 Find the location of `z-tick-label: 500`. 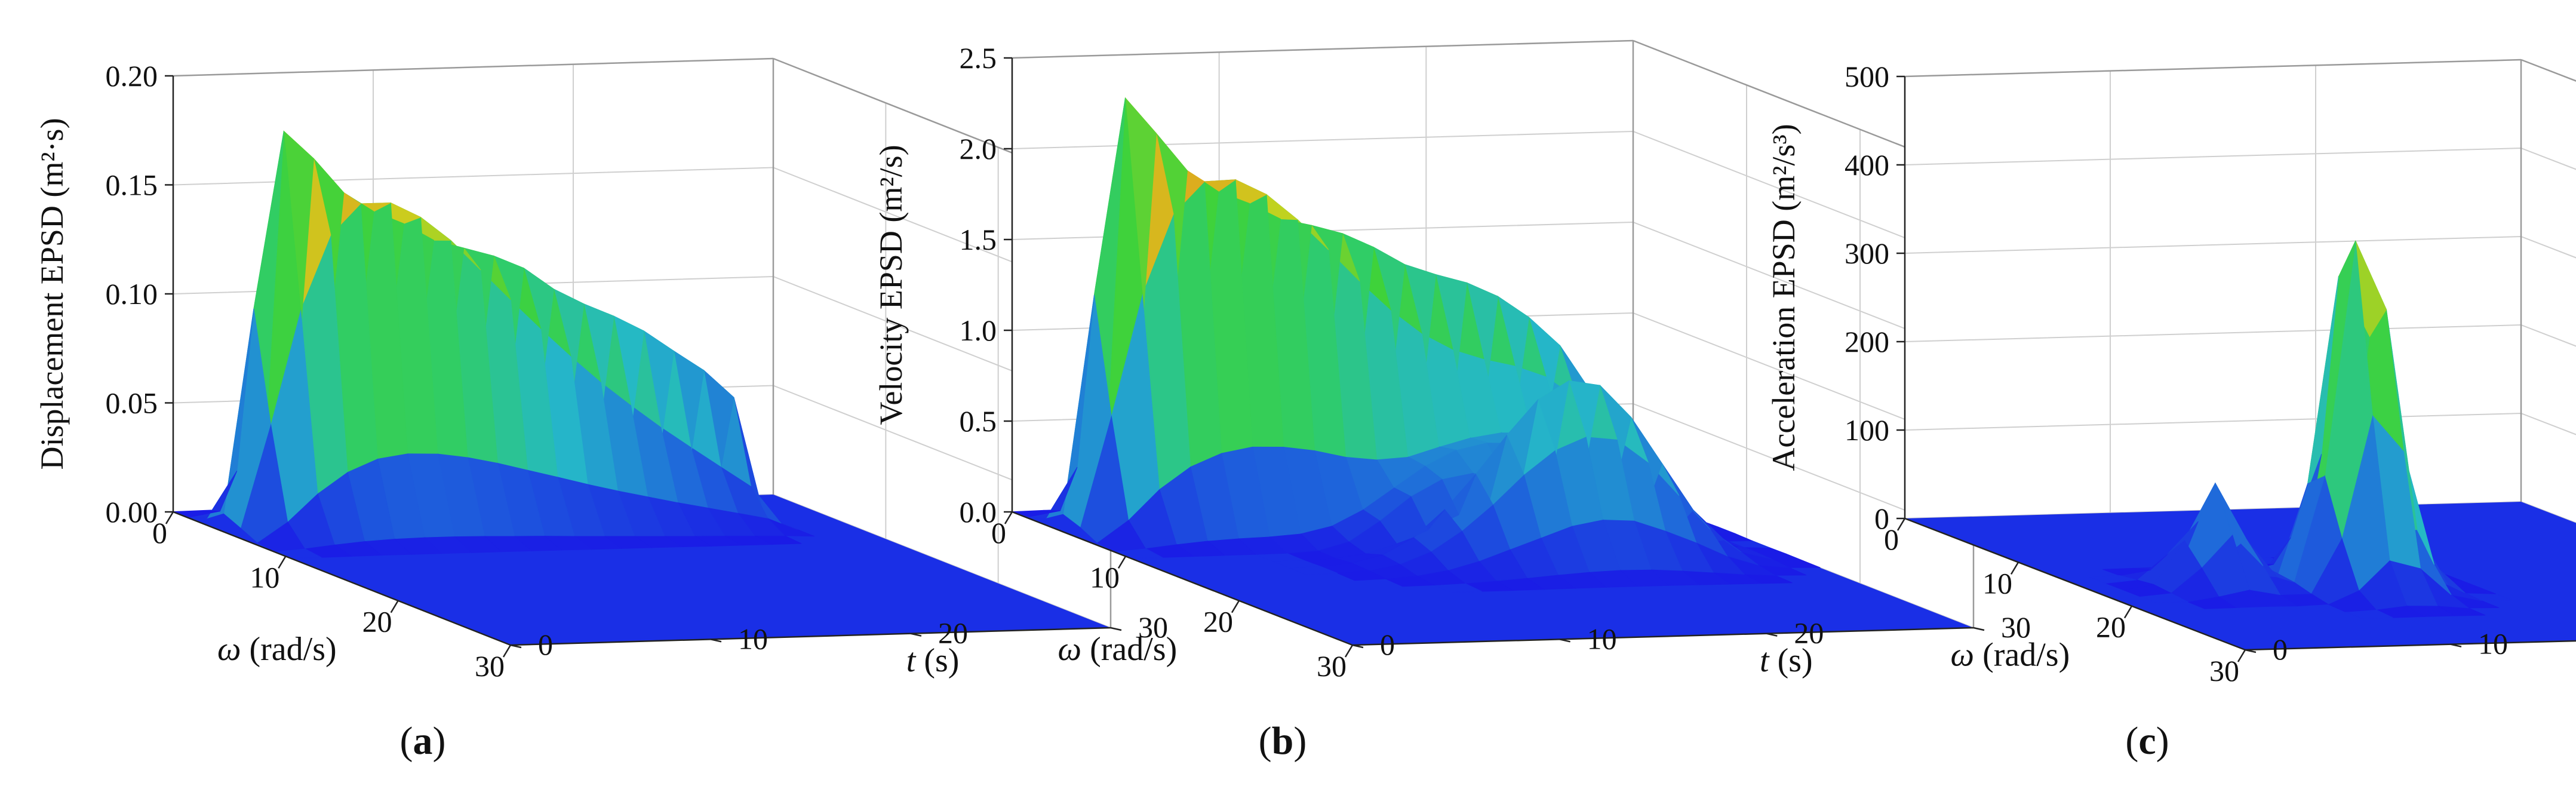

z-tick-label: 500 is located at coordinates (1867, 76).